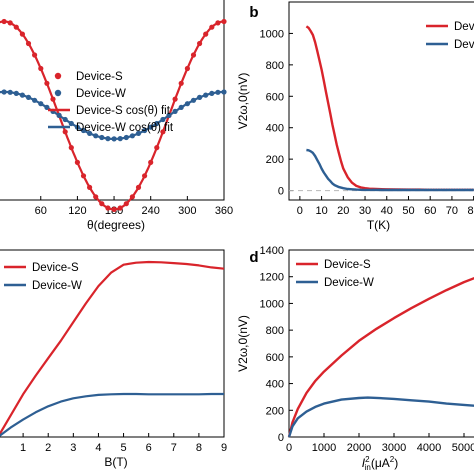 Image resolution: width=474 pixels, height=474 pixels. I want to click on panel-d-ytick-label: 0, so click(281, 438).